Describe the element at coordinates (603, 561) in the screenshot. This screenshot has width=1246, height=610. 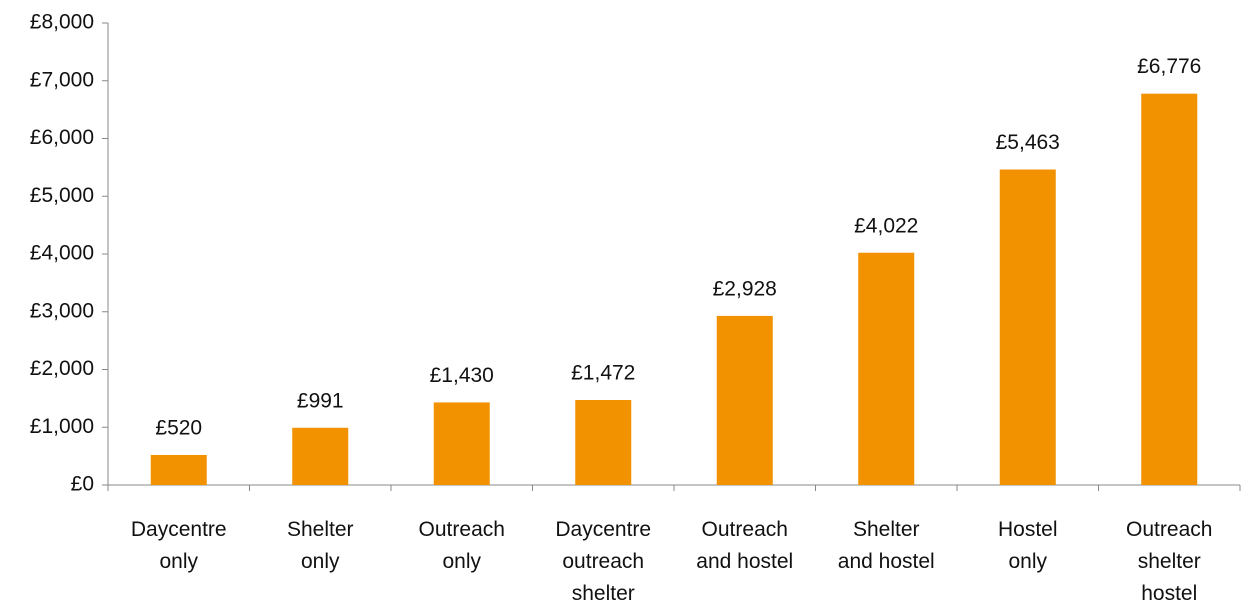
I see `x-tick-label: Daycentre outreach shelter` at that location.